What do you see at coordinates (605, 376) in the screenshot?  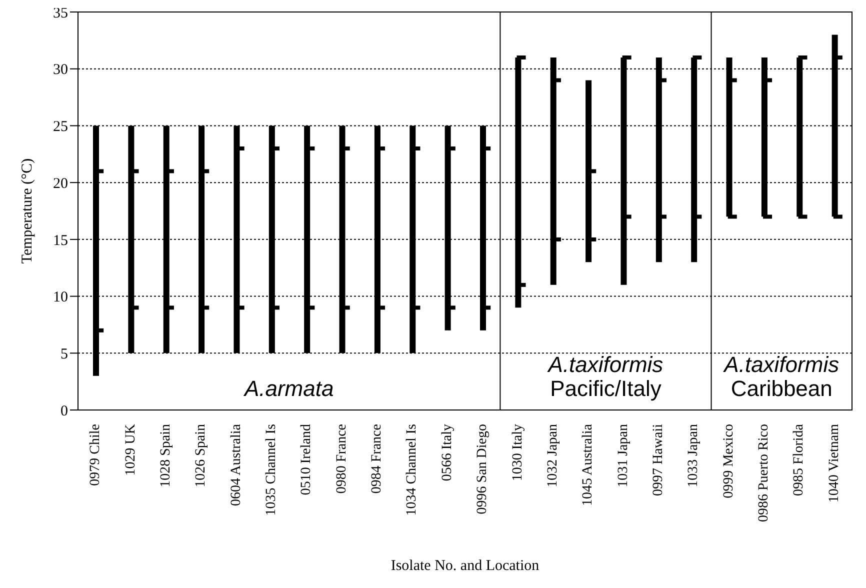 I see `annotation: A.taxiformis Pacific/Italy` at bounding box center [605, 376].